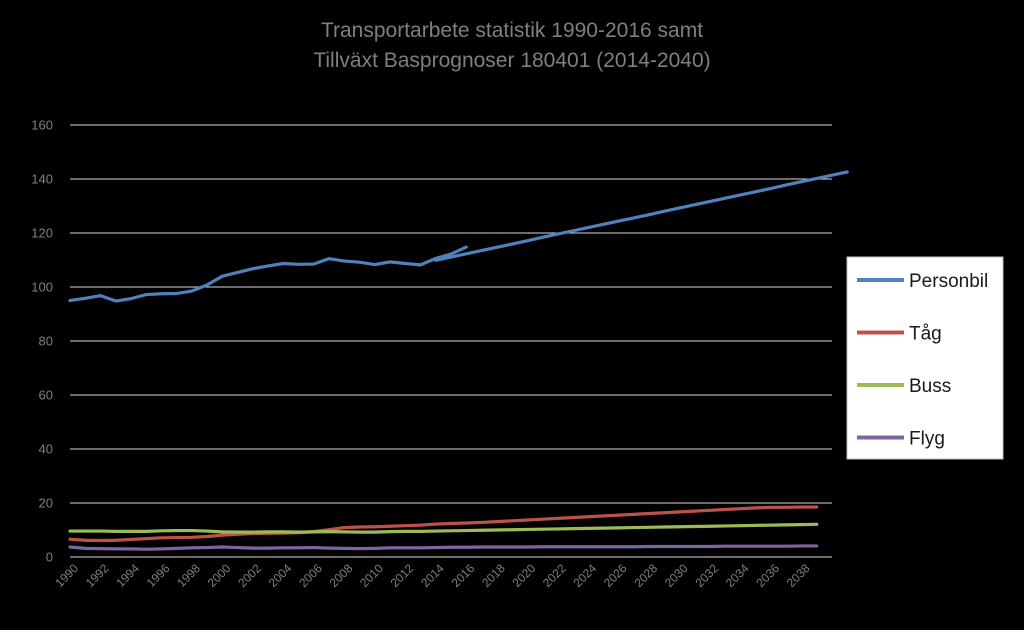 The image size is (1024, 630). What do you see at coordinates (46, 503) in the screenshot?
I see `y-tick-label: 20` at bounding box center [46, 503].